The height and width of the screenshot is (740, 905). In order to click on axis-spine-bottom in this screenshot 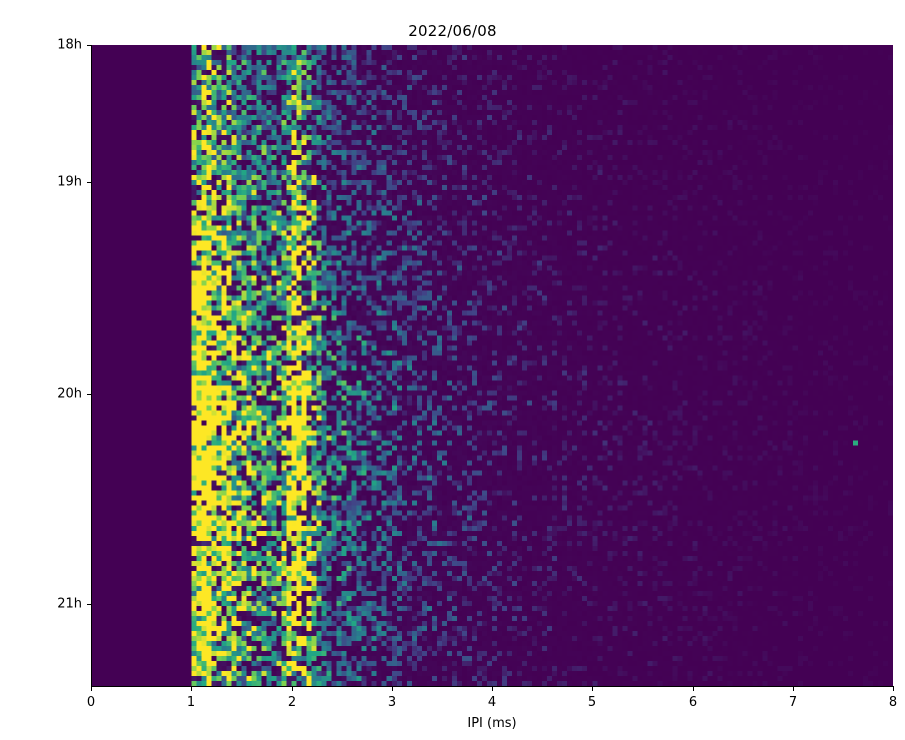, I will do `click(492, 686)`.